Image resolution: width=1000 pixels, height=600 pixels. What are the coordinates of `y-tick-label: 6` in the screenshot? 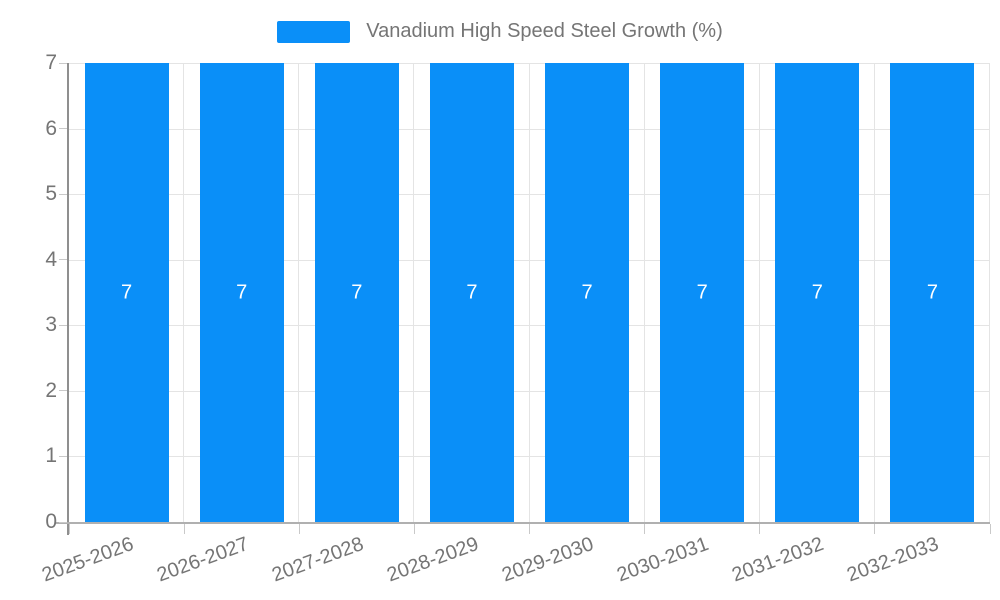 It's located at (51, 128).